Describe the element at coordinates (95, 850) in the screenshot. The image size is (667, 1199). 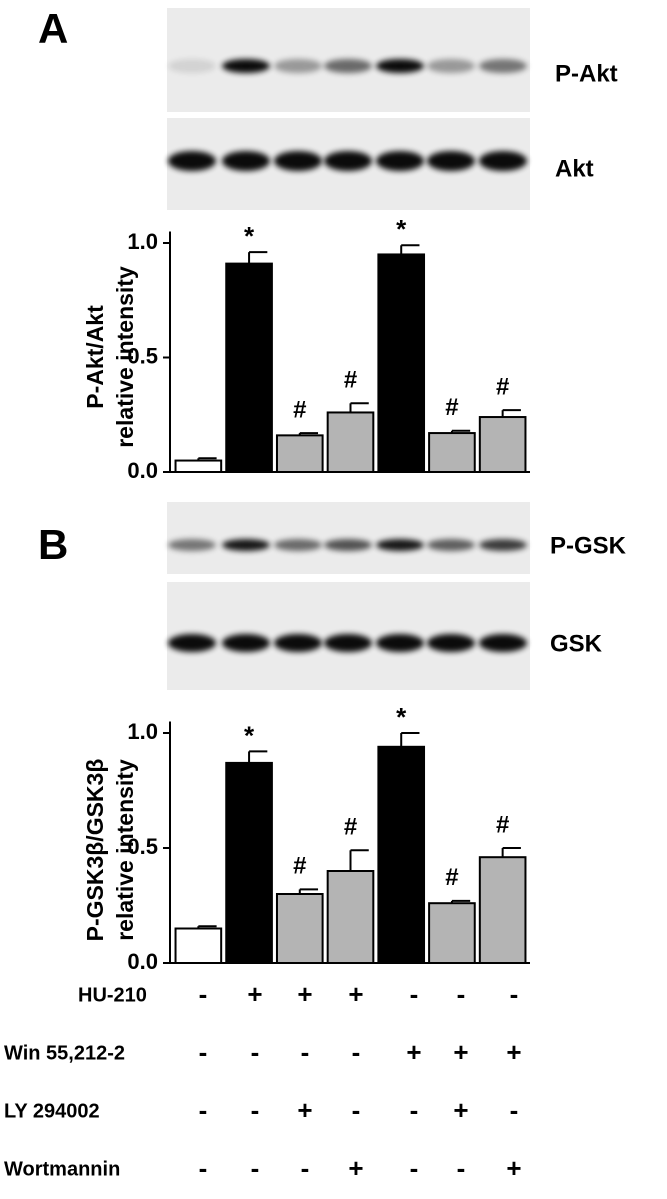
I see `y-axis-label: P-GSK3β/GSK3β` at that location.